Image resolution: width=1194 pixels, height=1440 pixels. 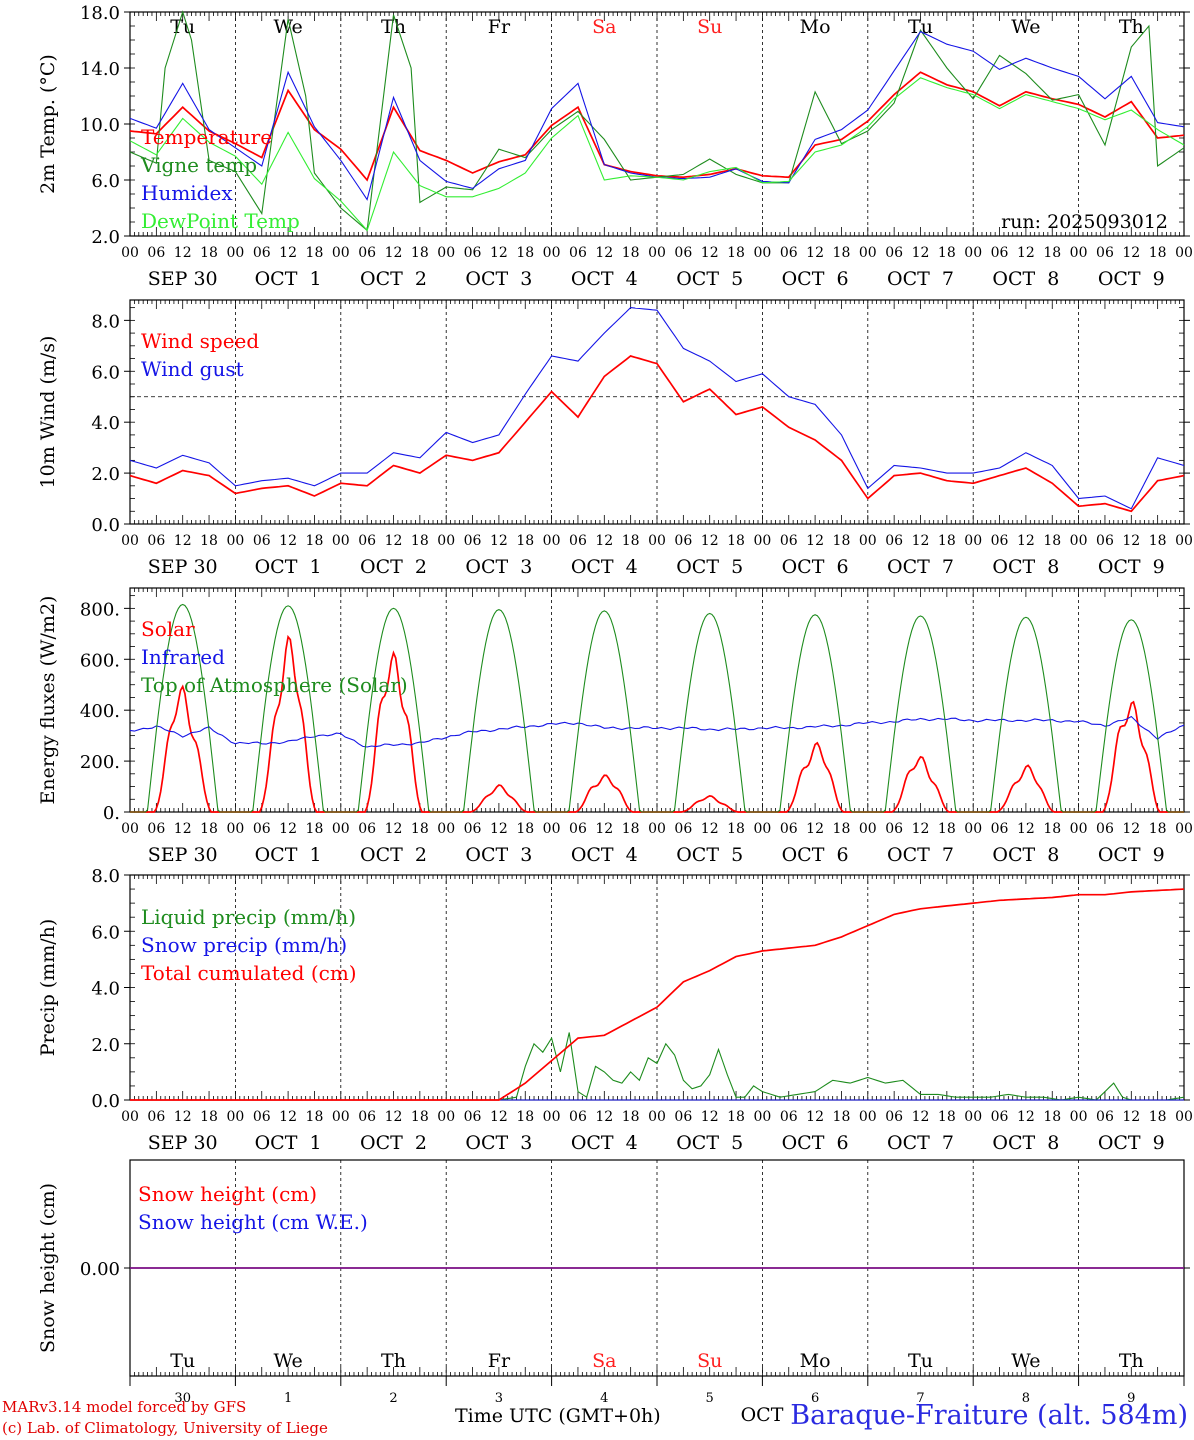 I want to click on y-tick-label: 2.0, so click(x=105, y=474).